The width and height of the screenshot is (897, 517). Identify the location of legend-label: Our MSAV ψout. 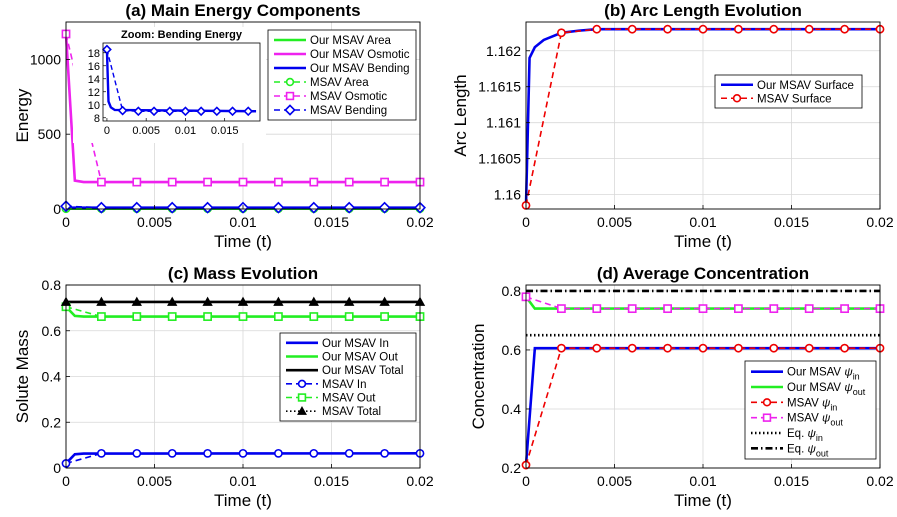
(826, 389).